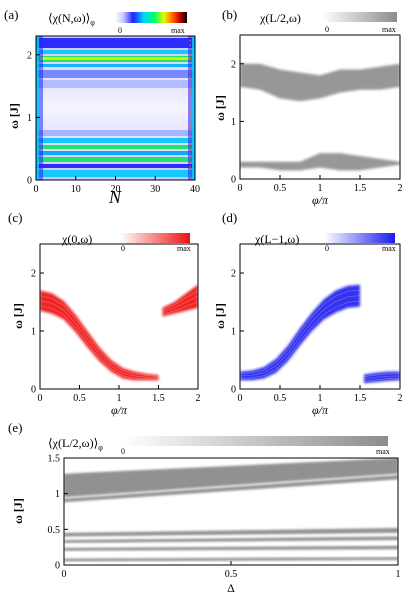 The width and height of the screenshot is (415, 599). I want to click on panel-label-c: (c), so click(15, 217).